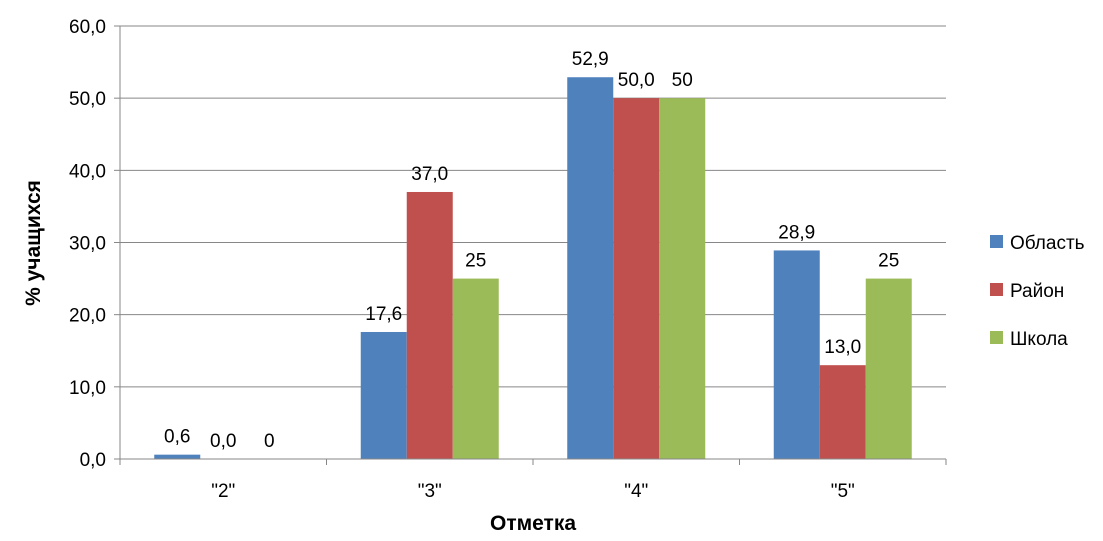 Image resolution: width=1103 pixels, height=541 pixels. I want to click on legend-label: Район, so click(1037, 291).